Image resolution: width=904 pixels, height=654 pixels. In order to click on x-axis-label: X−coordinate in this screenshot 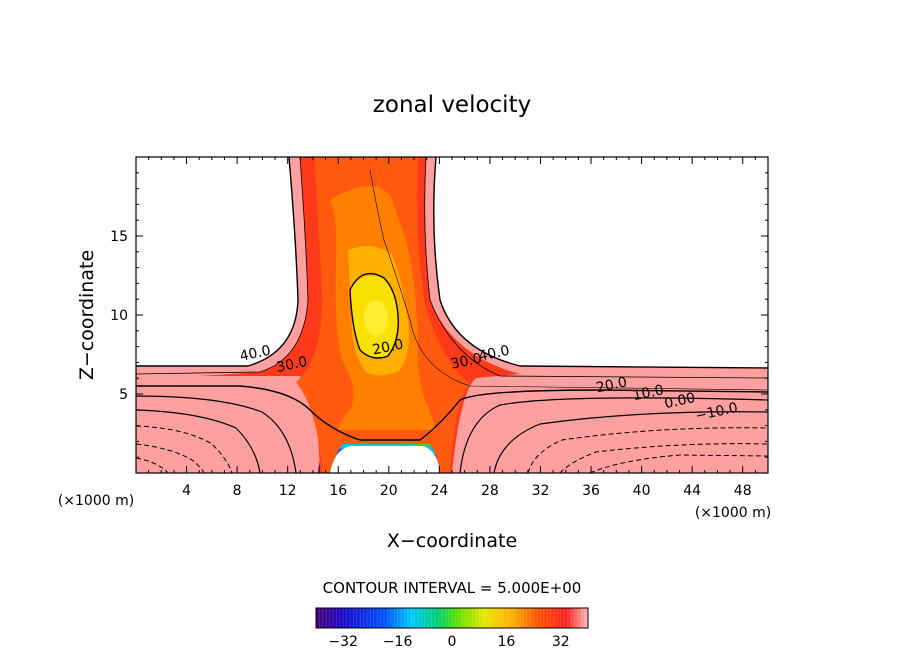, I will do `click(452, 541)`.